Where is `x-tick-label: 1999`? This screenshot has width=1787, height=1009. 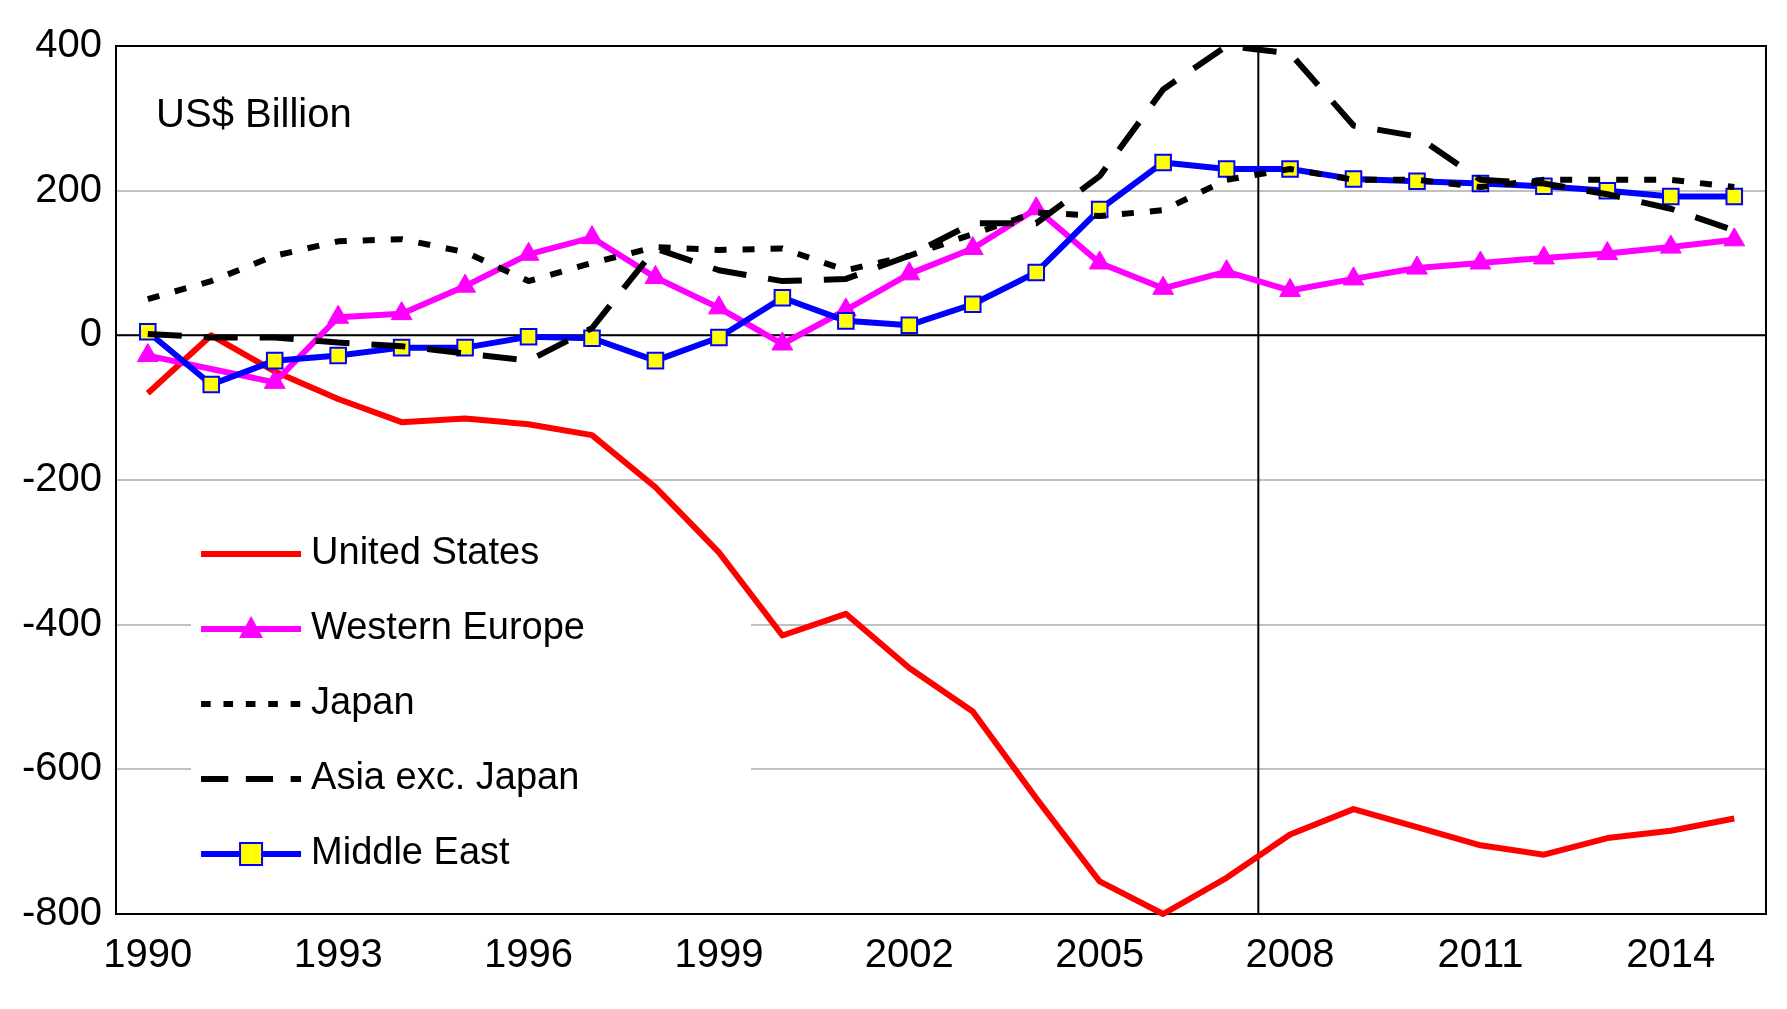
x-tick-label: 1999 is located at coordinates (719, 953).